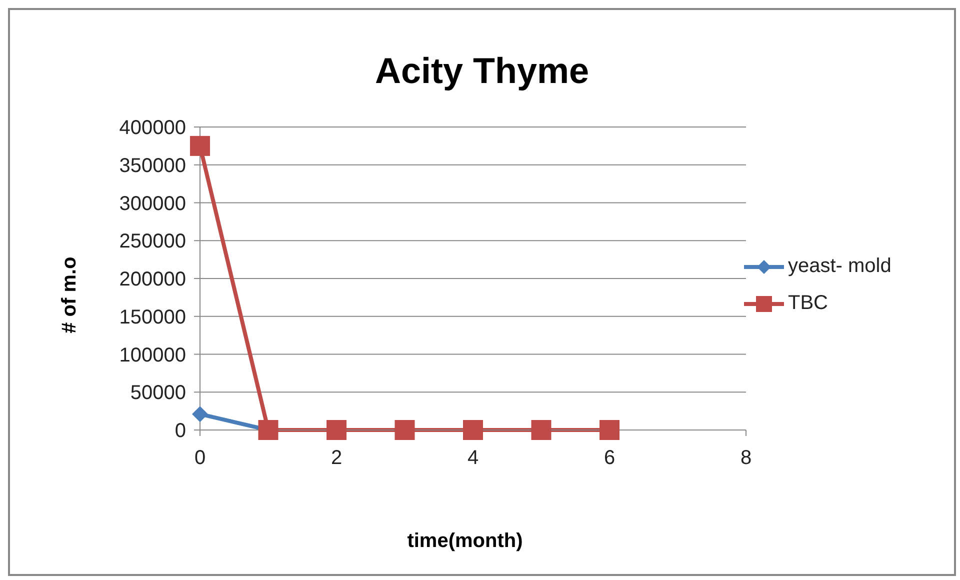  What do you see at coordinates (152, 203) in the screenshot?
I see `y-tick-label: 300000` at bounding box center [152, 203].